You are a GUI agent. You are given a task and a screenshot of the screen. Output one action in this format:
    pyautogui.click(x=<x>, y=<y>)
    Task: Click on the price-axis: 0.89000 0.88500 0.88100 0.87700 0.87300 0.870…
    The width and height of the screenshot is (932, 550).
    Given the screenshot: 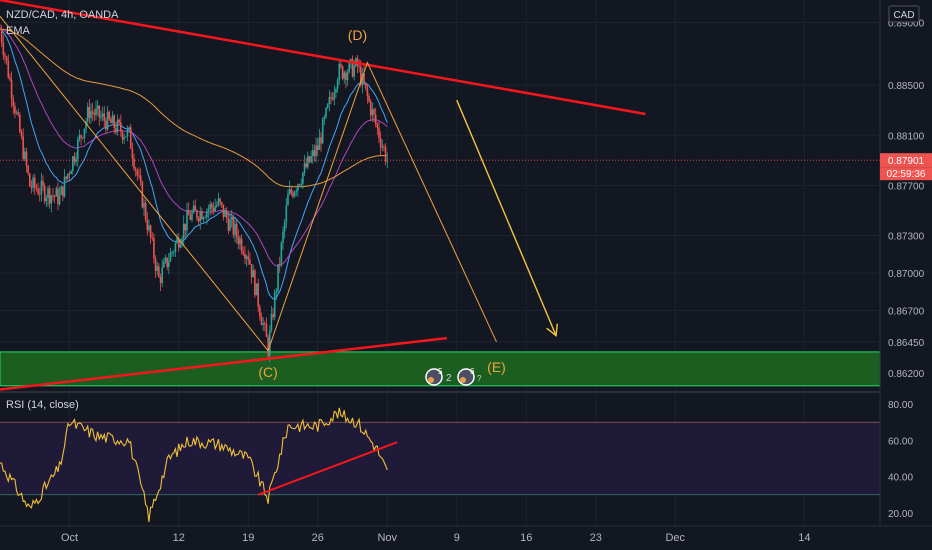 What is the action you would take?
    pyautogui.click(x=906, y=200)
    